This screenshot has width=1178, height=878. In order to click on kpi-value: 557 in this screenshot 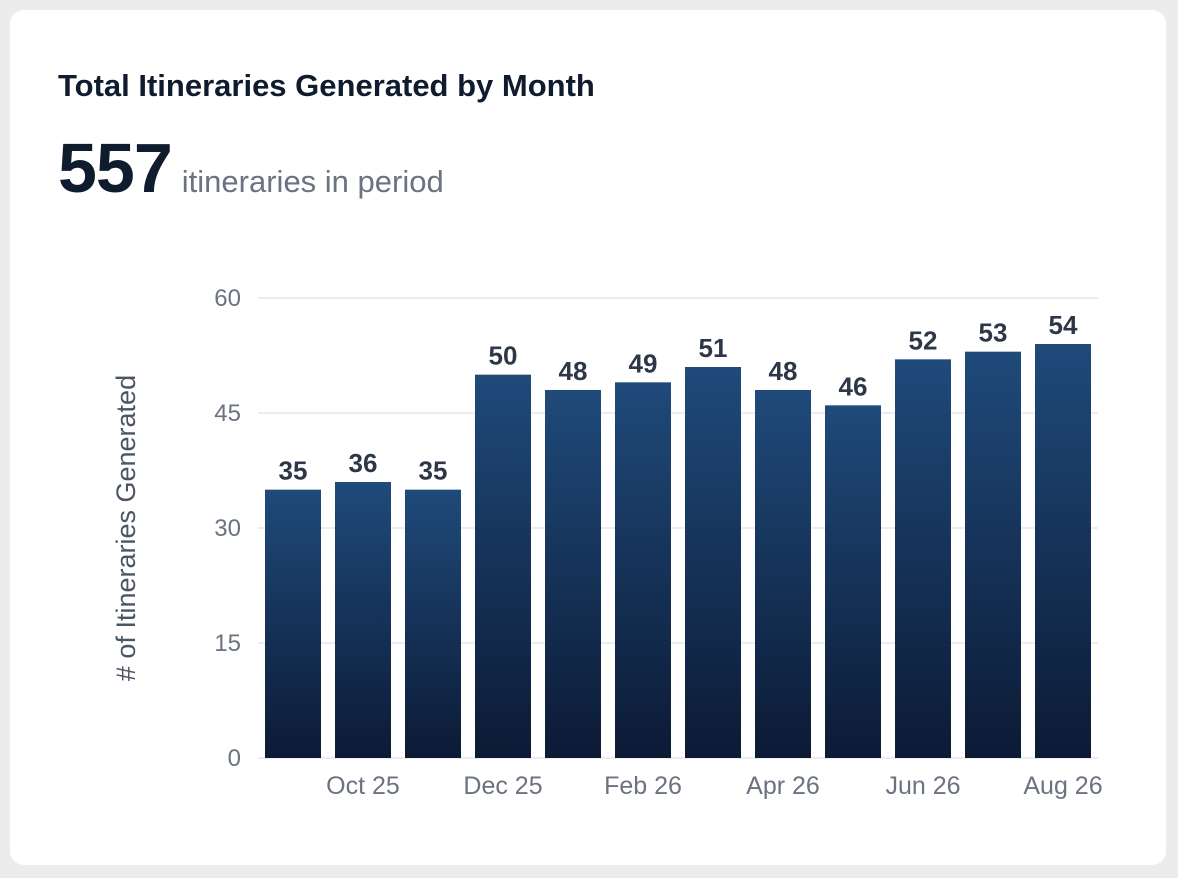, I will do `click(115, 168)`.